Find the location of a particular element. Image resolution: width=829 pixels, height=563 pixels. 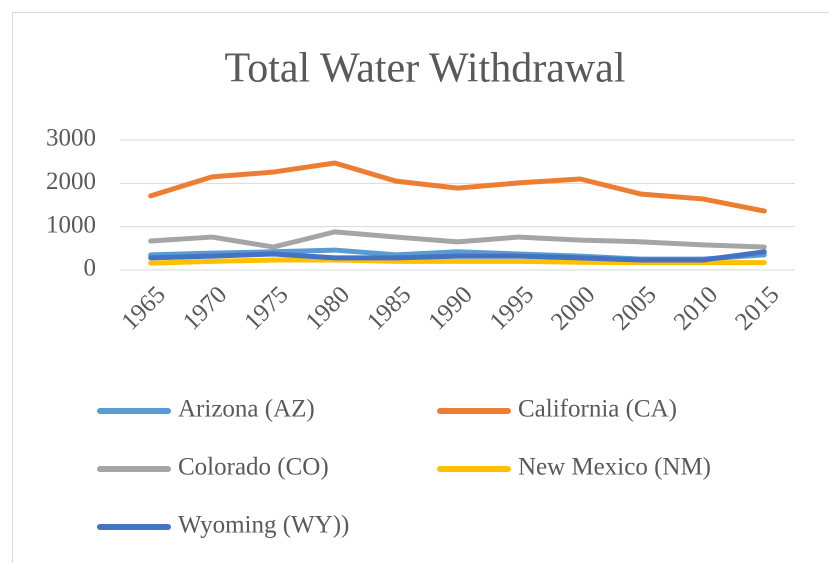

chart-title: Total Water Withdrawal is located at coordinates (425, 69).